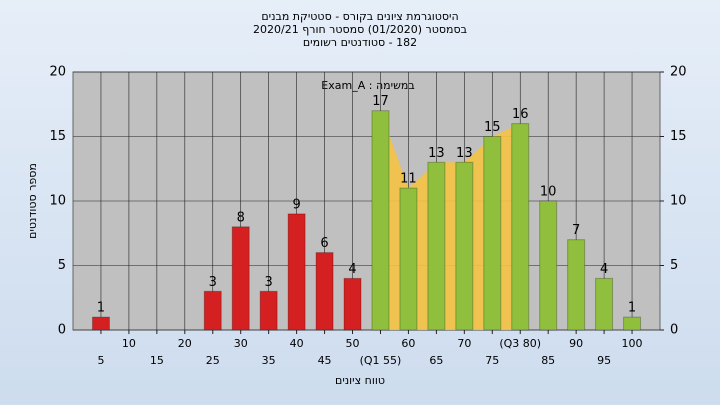 The height and width of the screenshot is (405, 720). What do you see at coordinates (360, 29) in the screenshot?
I see `chart-subtitle: בסמסטר (01/2020) סמסטר חורף 2020/21` at bounding box center [360, 29].